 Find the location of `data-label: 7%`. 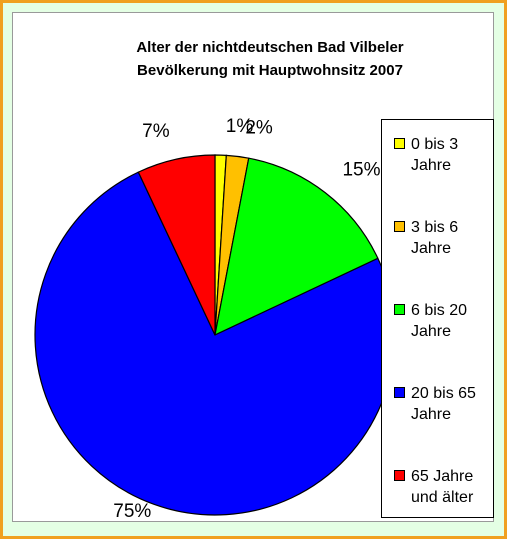

data-label: 7% is located at coordinates (156, 131).